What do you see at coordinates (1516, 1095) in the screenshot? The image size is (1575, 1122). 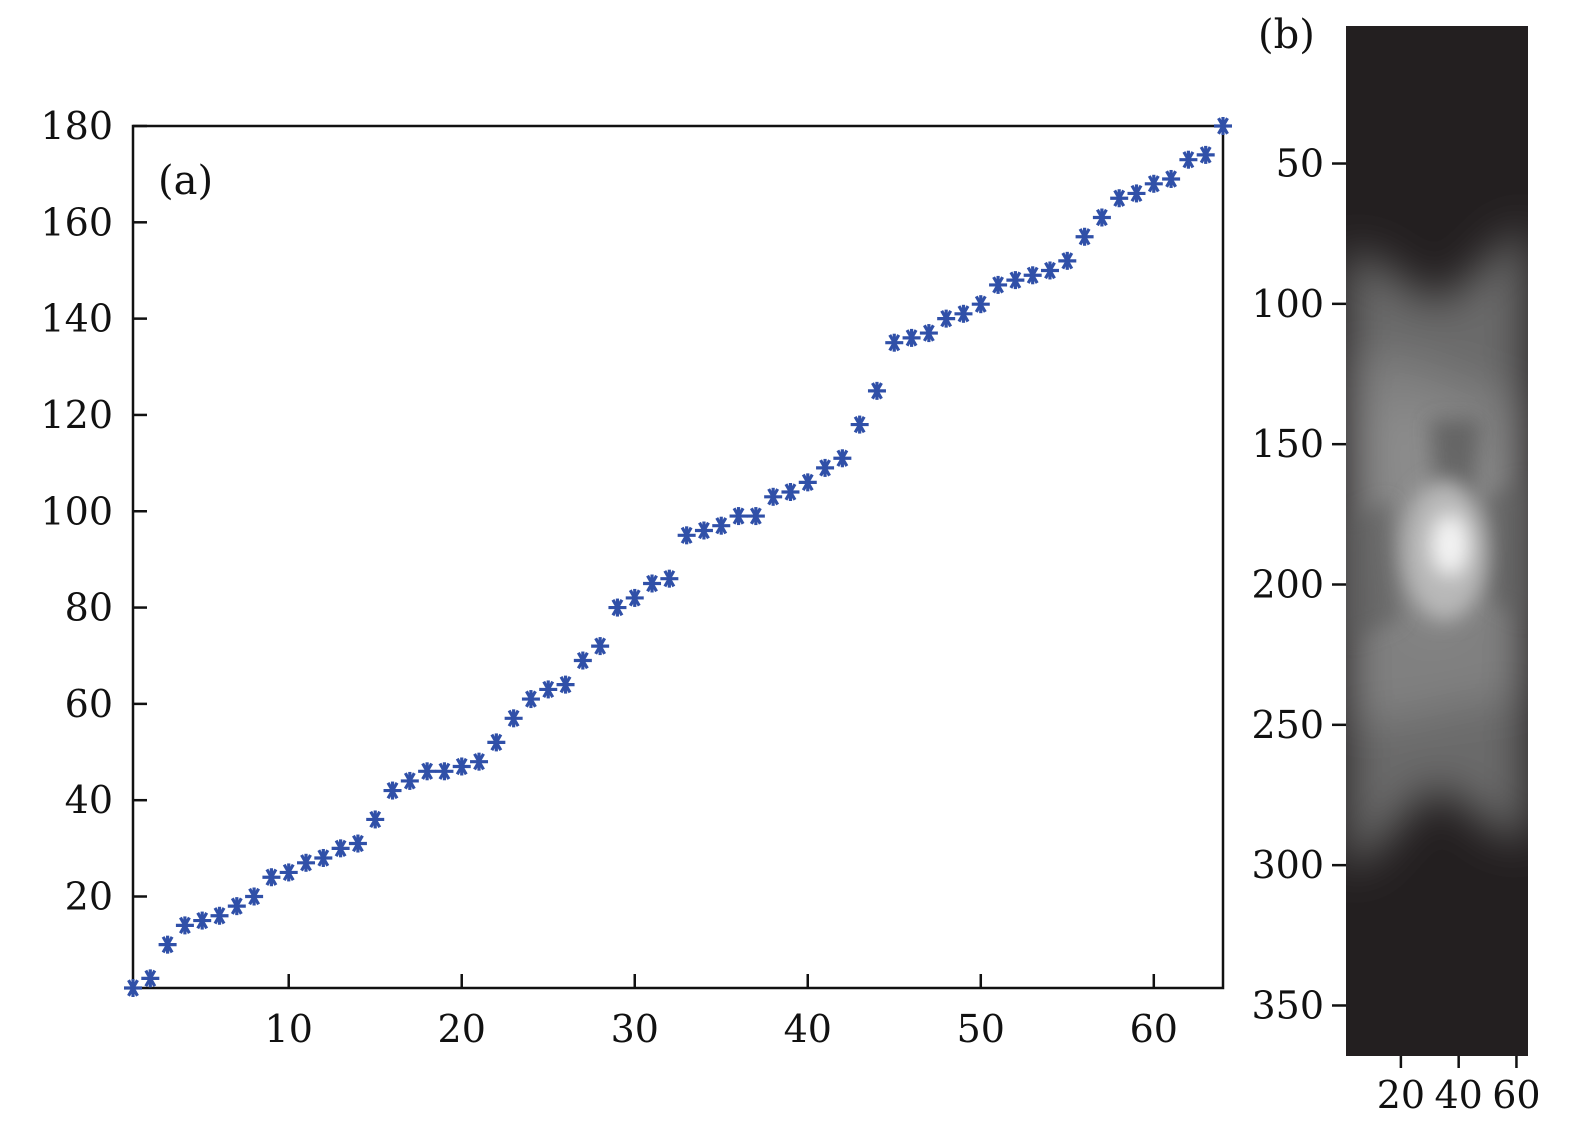 I see `heatmap-x-tick-label: 60` at bounding box center [1516, 1095].